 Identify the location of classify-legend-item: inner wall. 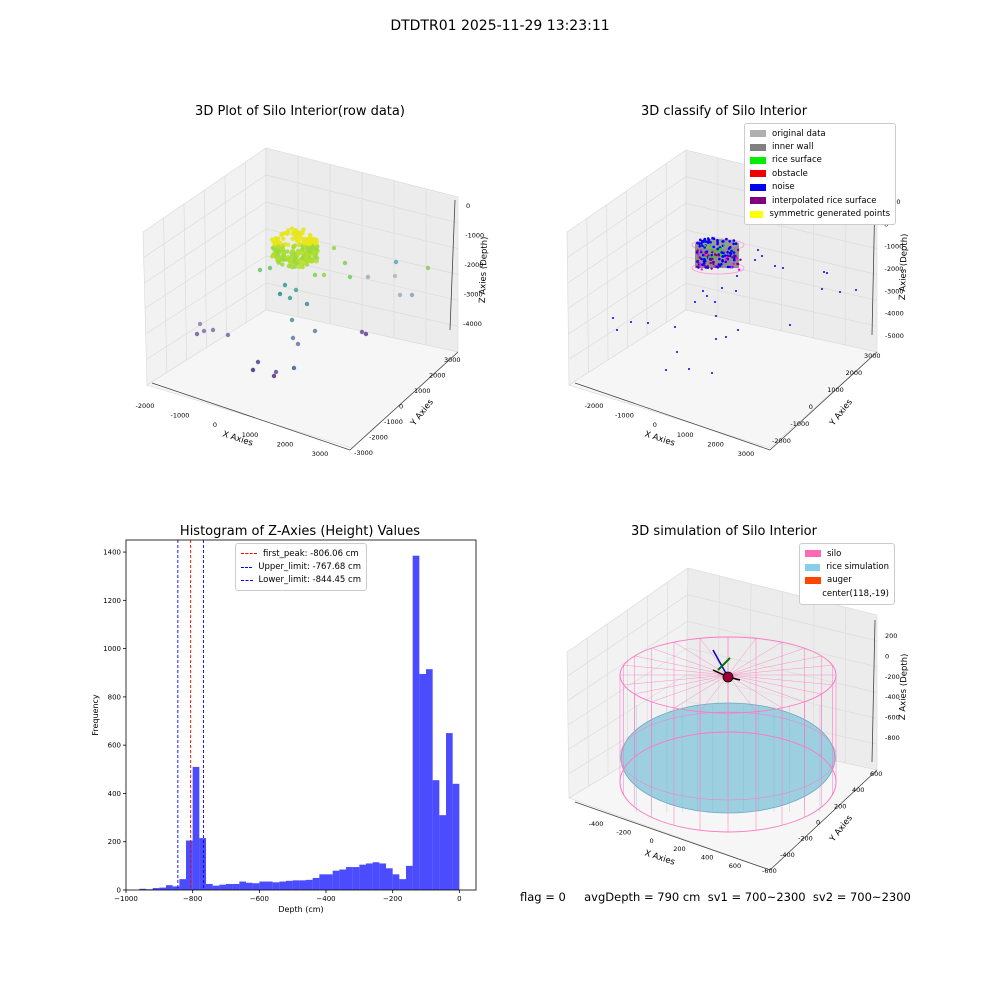
(820, 146).